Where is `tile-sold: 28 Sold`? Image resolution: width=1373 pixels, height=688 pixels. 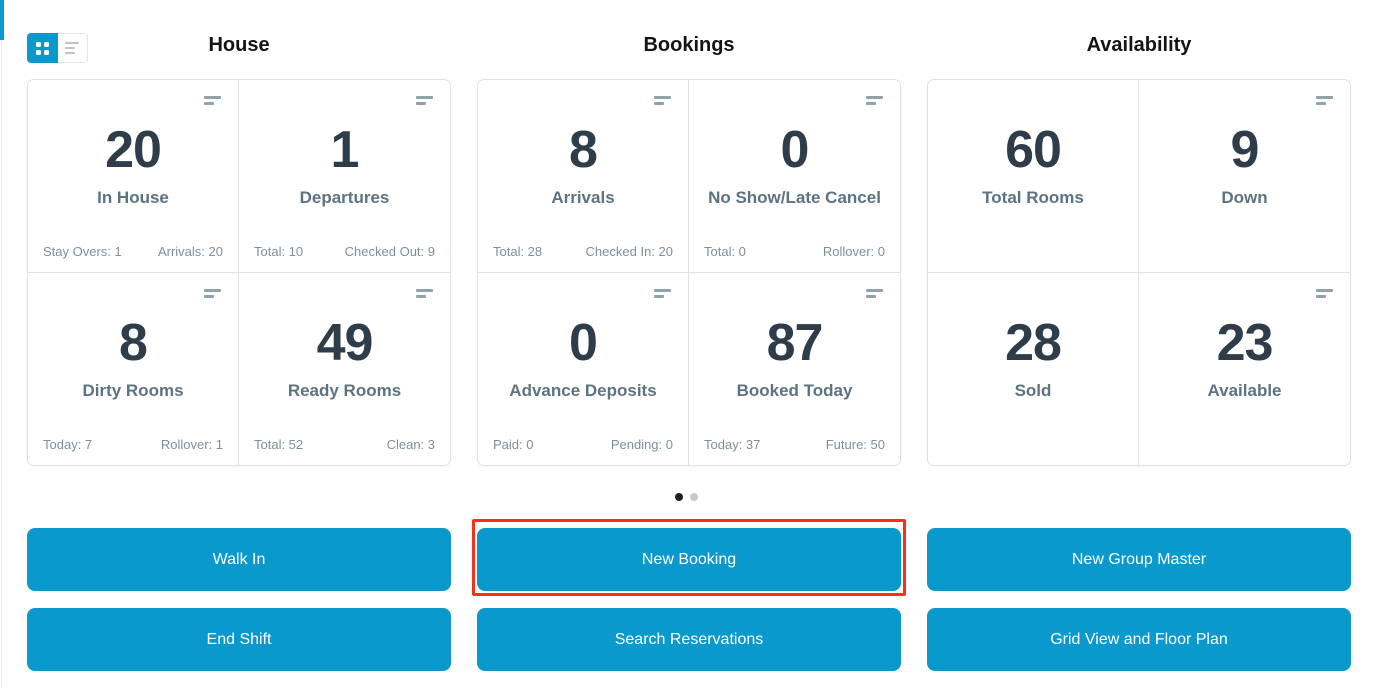 tile-sold: 28 Sold is located at coordinates (1033, 368).